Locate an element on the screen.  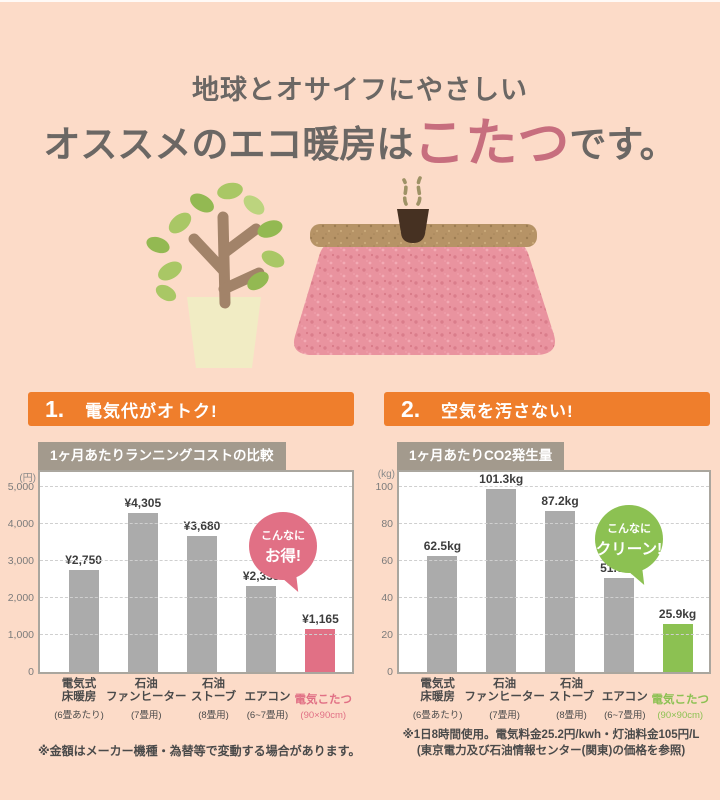
plant-pot is located at coordinates (224, 332).